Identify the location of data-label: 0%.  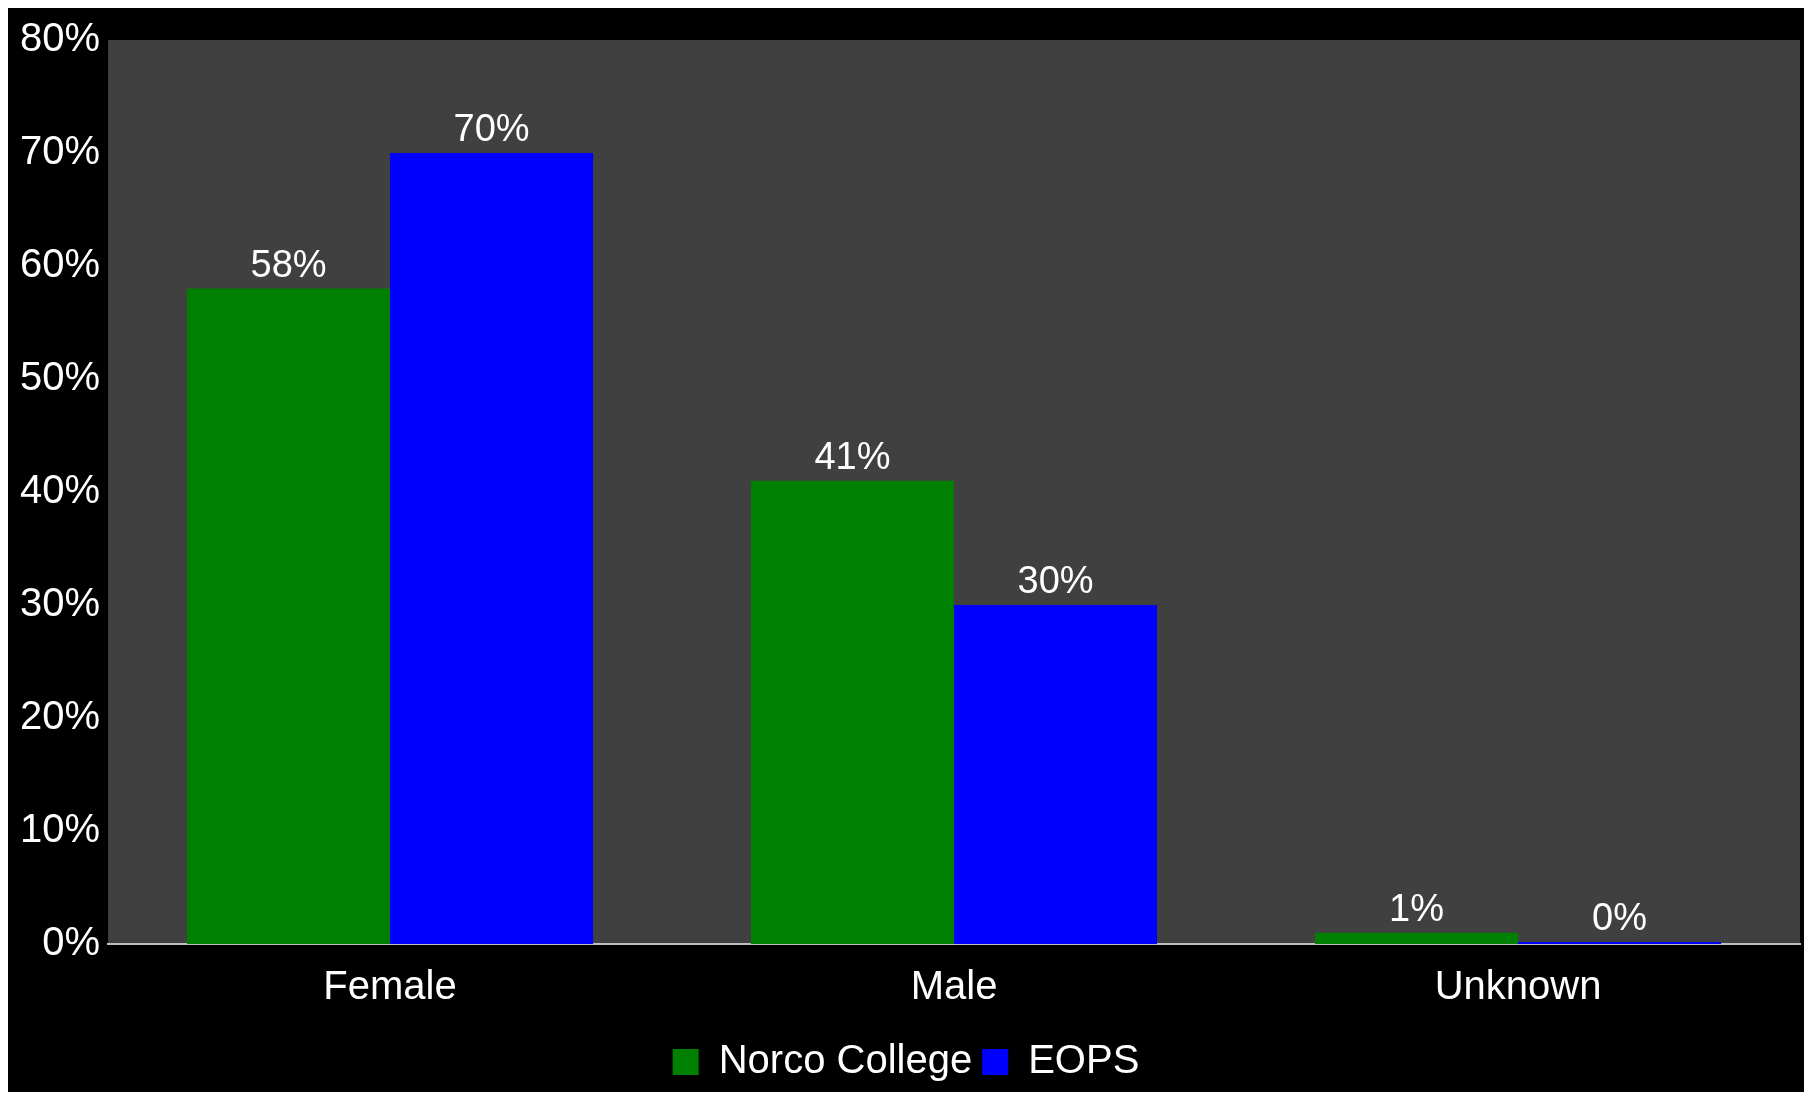
(1619, 917).